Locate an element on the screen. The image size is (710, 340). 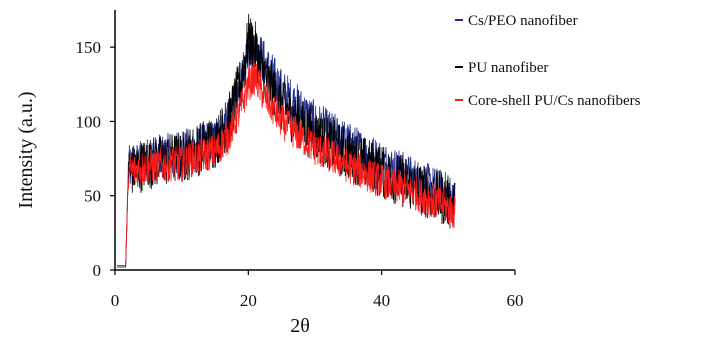
x-tick-label-1: 20 is located at coordinates (248, 300).